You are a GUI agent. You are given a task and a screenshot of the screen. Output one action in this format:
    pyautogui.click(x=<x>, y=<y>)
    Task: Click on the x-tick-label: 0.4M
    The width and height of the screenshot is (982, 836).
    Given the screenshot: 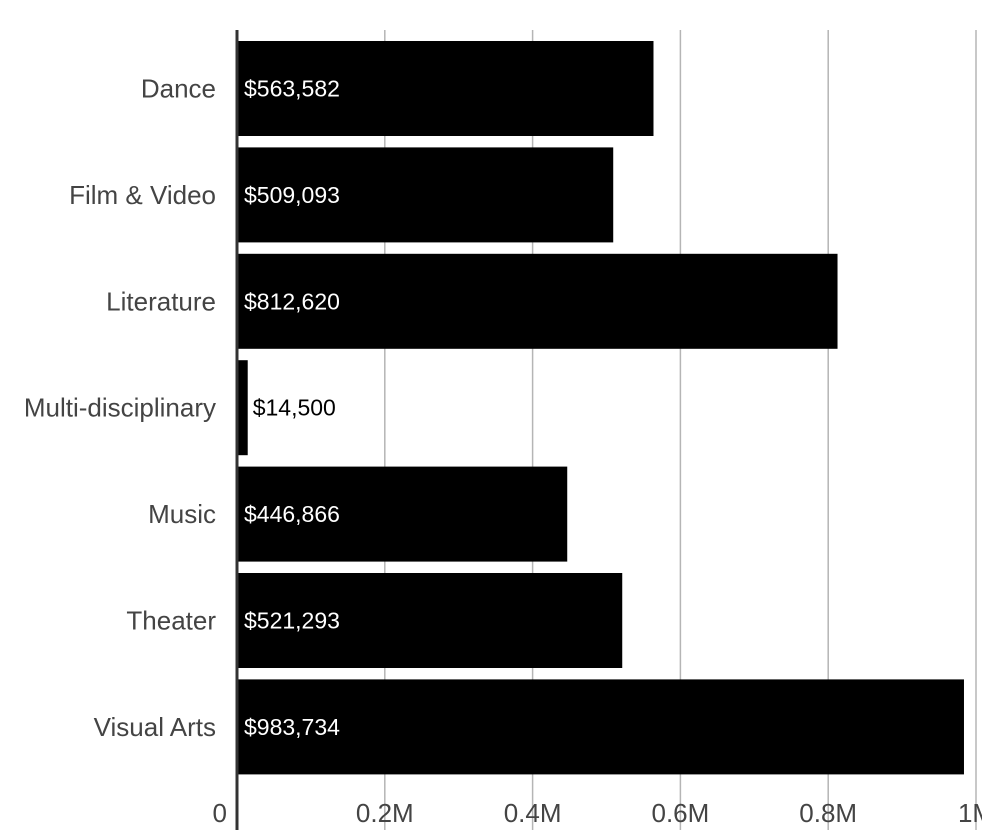 What is the action you would take?
    pyautogui.click(x=533, y=813)
    